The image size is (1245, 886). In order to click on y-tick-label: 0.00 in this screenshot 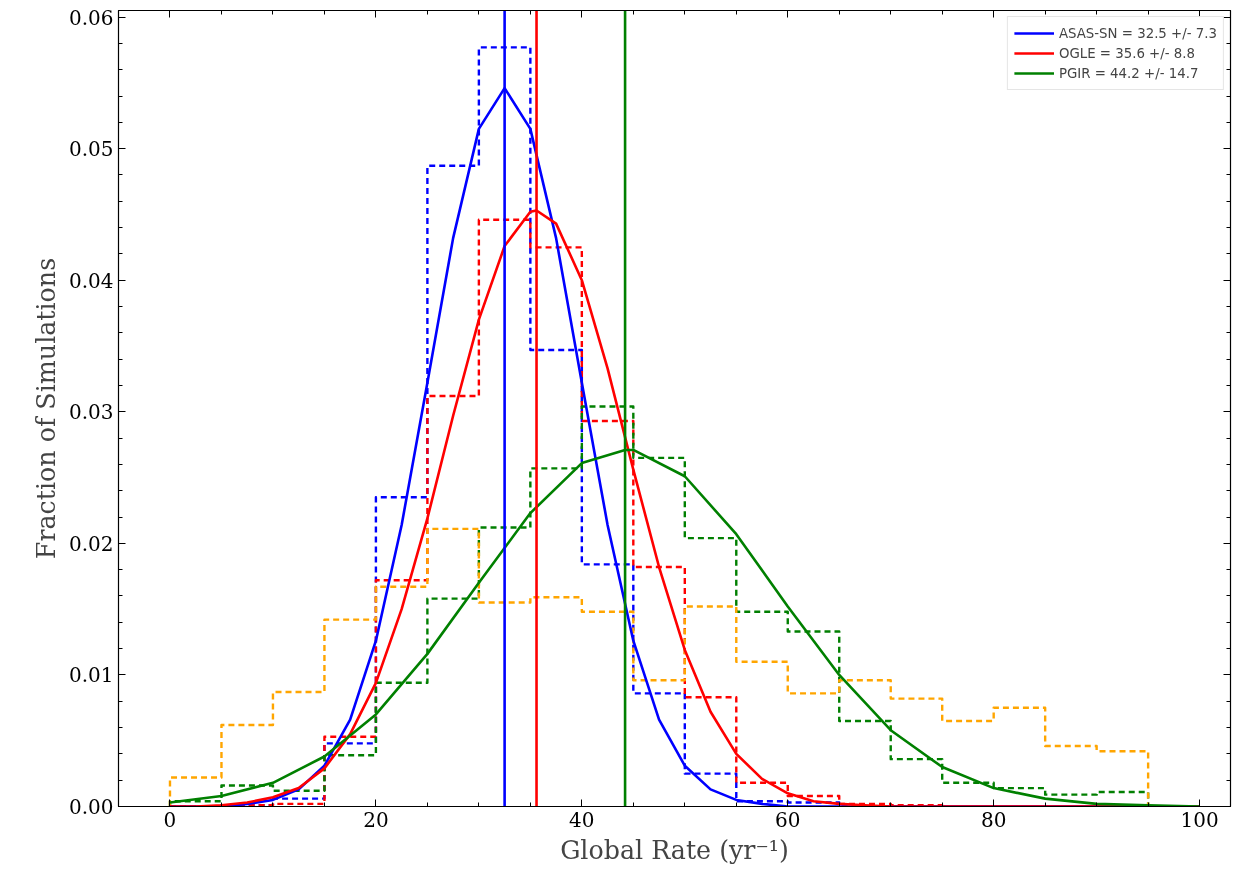, I will do `click(91, 807)`.